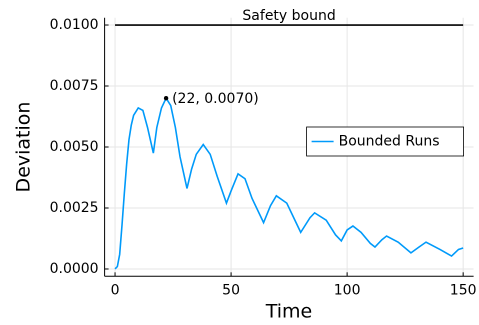 This screenshot has height=325, width=479. What do you see at coordinates (347, 290) in the screenshot?
I see `x-tick-label: 100` at bounding box center [347, 290].